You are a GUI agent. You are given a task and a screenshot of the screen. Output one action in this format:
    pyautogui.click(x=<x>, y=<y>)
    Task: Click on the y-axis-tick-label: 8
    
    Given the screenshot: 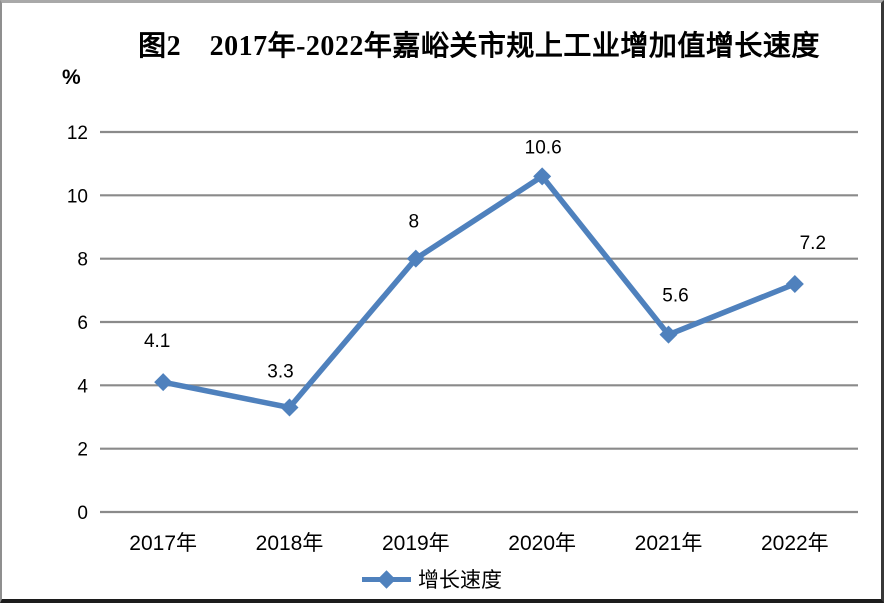 What is the action you would take?
    pyautogui.click(x=82, y=260)
    